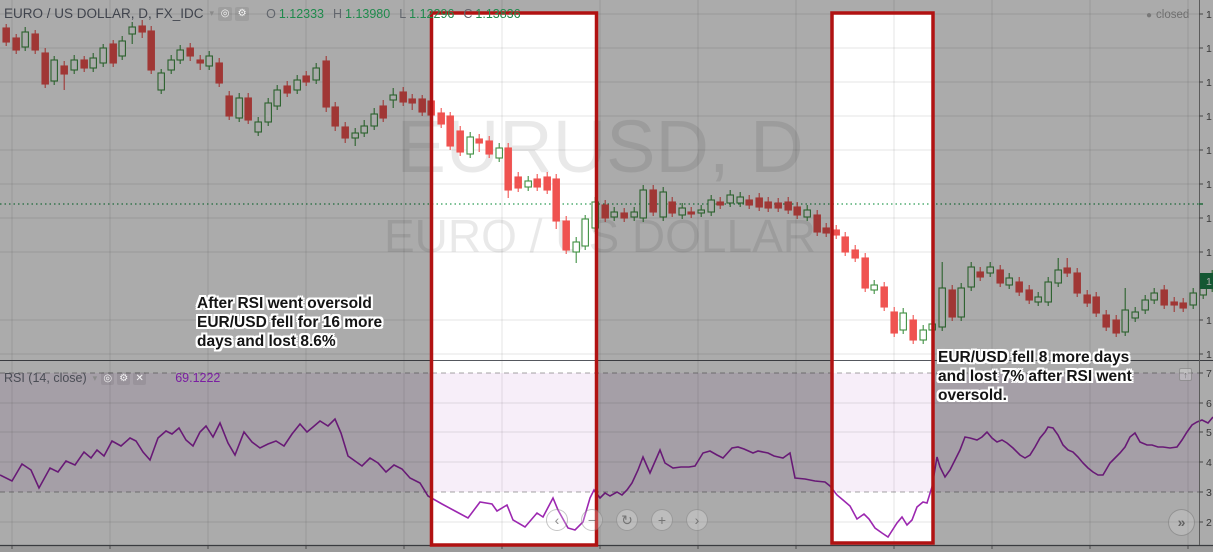  I want to click on pan-right-button: ›, so click(697, 520).